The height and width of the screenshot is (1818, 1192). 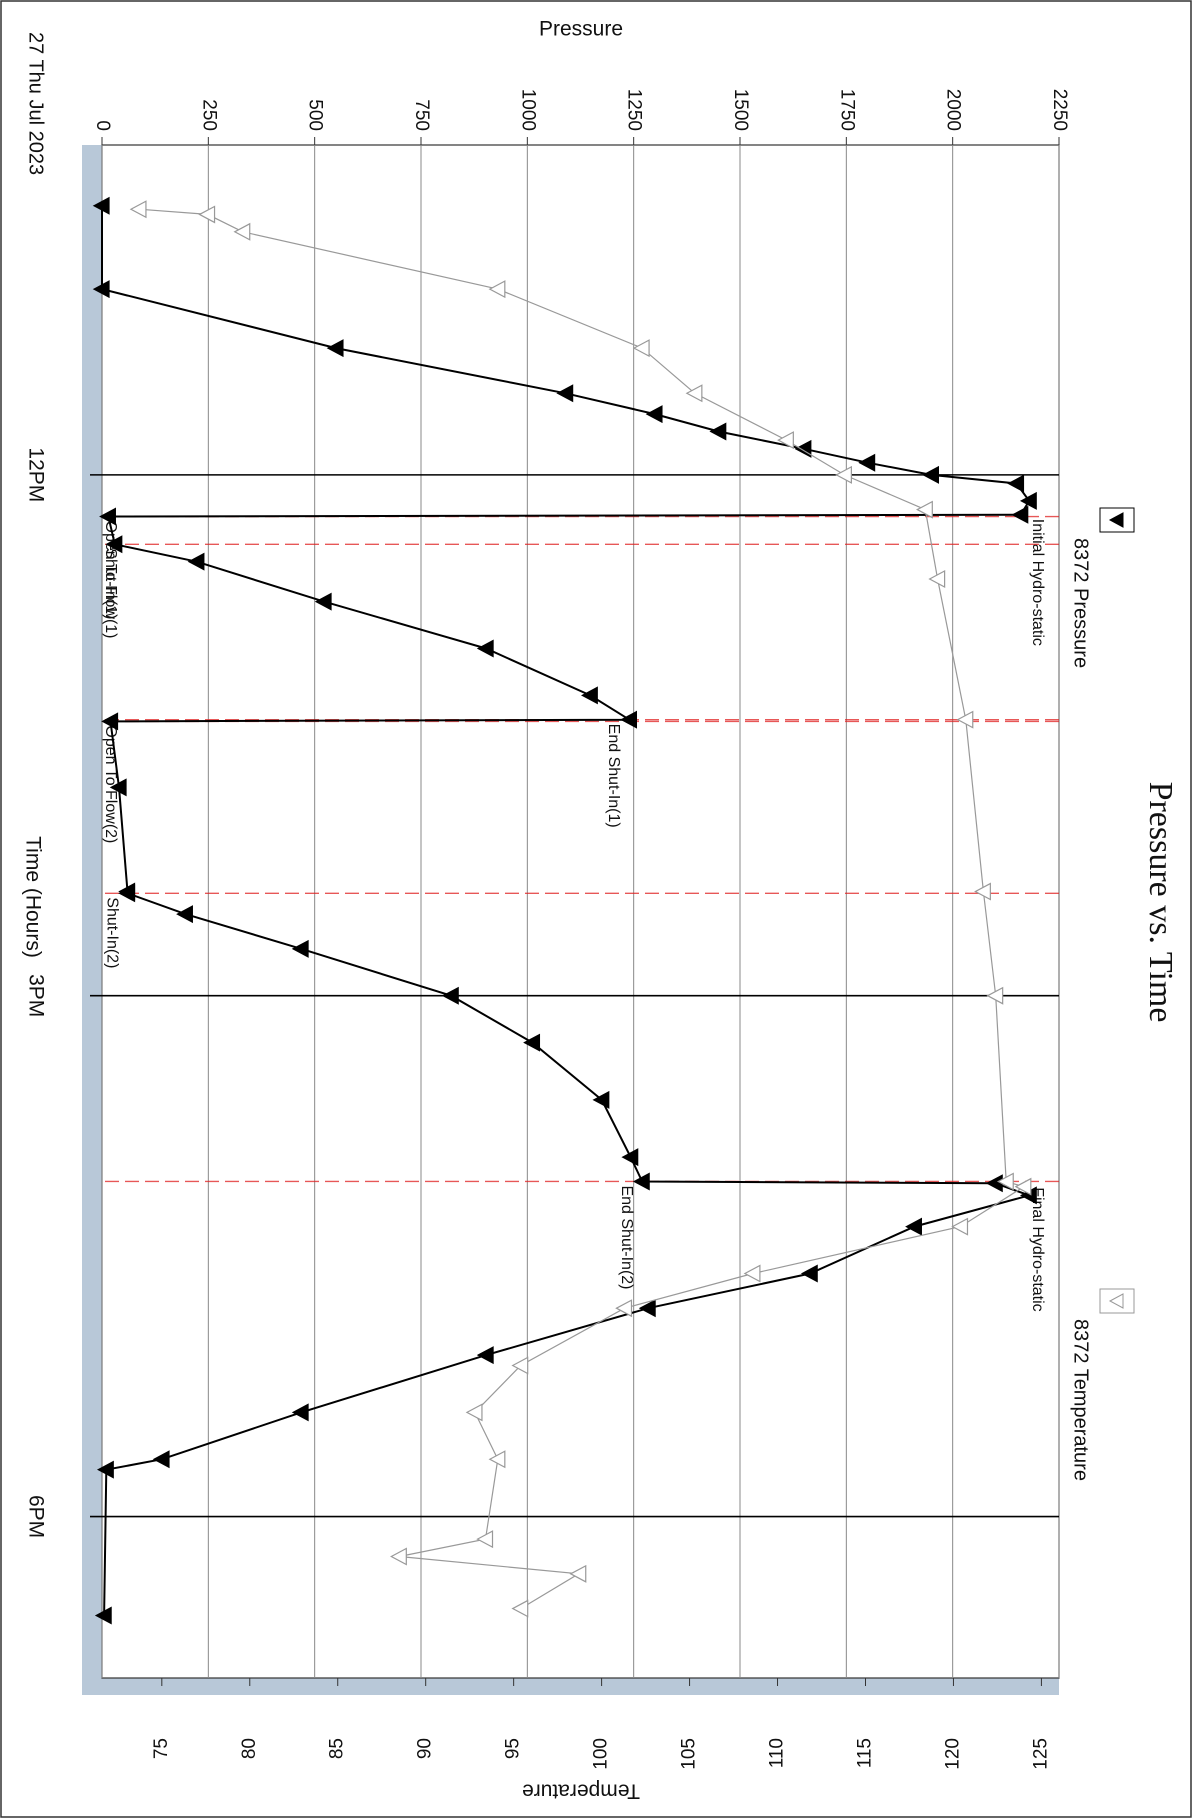 What do you see at coordinates (1059, 110) in the screenshot?
I see `y-tick-label: 2250` at bounding box center [1059, 110].